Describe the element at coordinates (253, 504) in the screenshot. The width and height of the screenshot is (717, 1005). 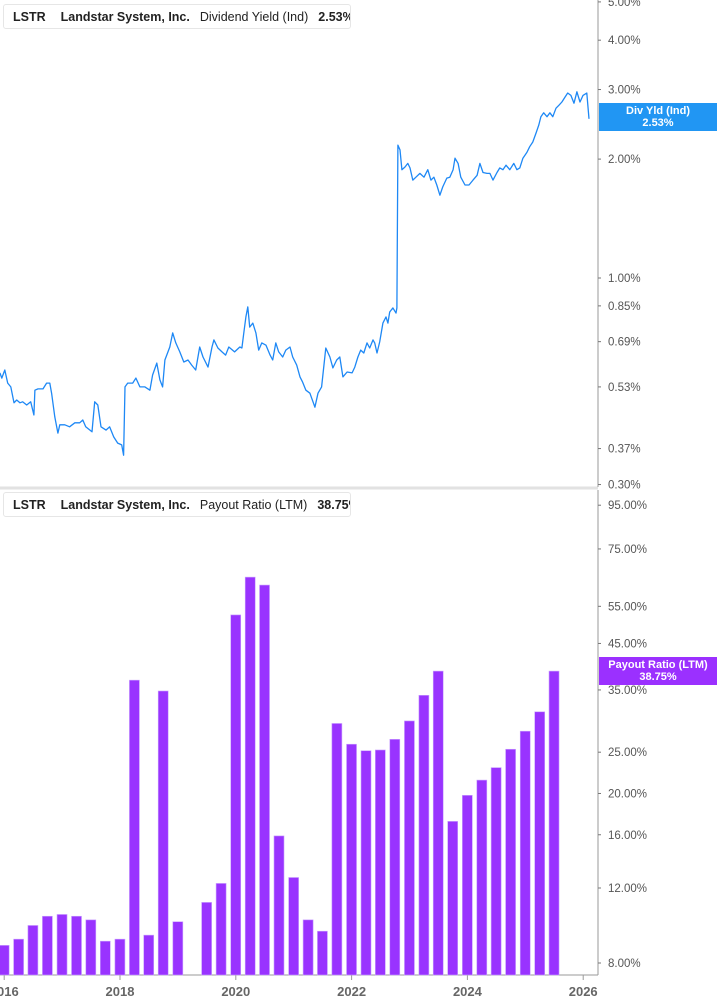
I see `legend-metric: Payout Ratio (LTM)` at that location.